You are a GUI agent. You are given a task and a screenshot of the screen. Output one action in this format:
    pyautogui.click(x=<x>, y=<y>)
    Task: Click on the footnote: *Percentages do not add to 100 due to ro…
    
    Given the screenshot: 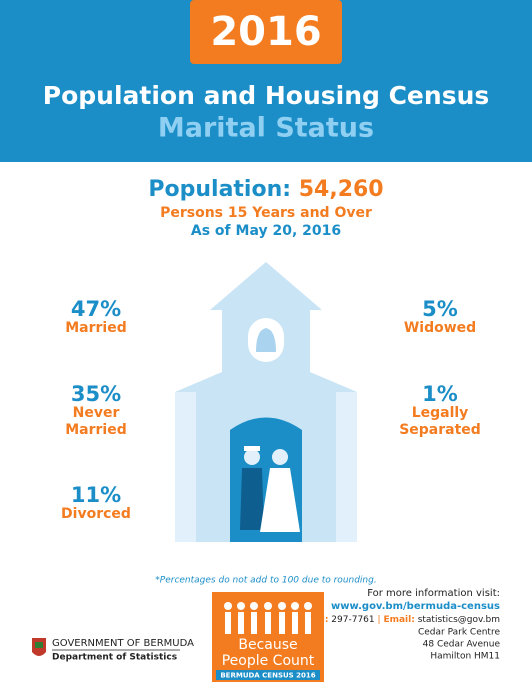 What is the action you would take?
    pyautogui.click(x=265, y=581)
    